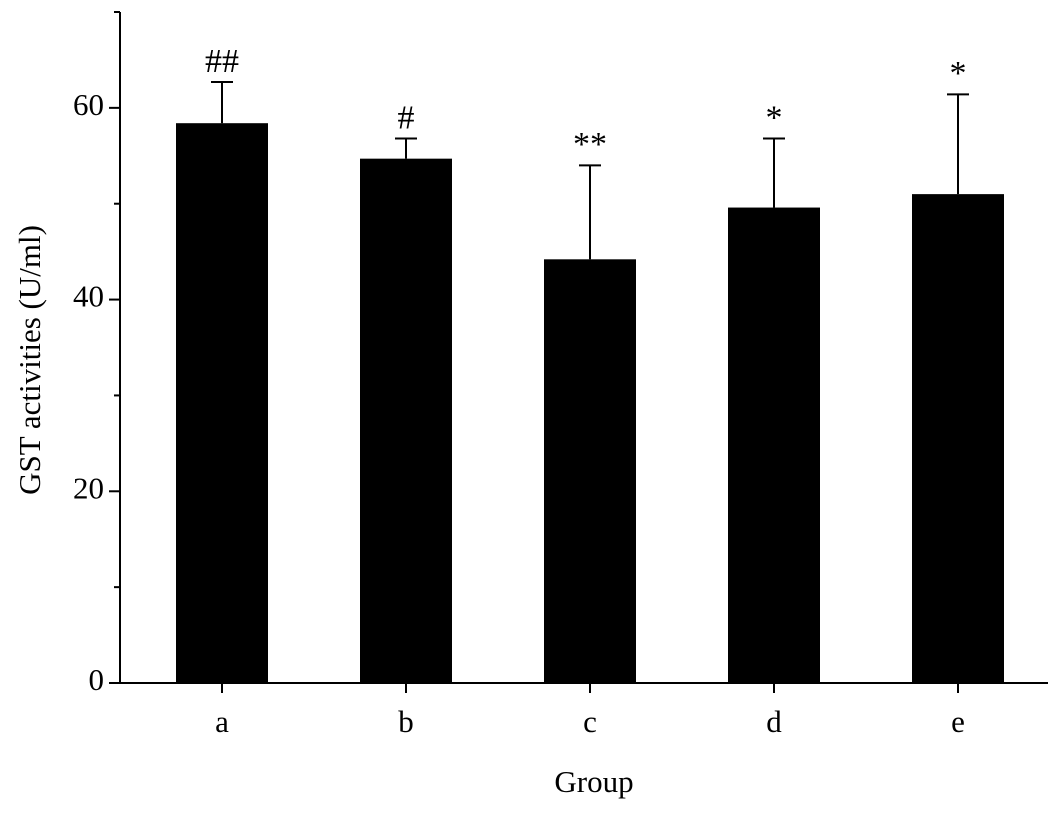  What do you see at coordinates (406, 117) in the screenshot?
I see `annotation: #` at bounding box center [406, 117].